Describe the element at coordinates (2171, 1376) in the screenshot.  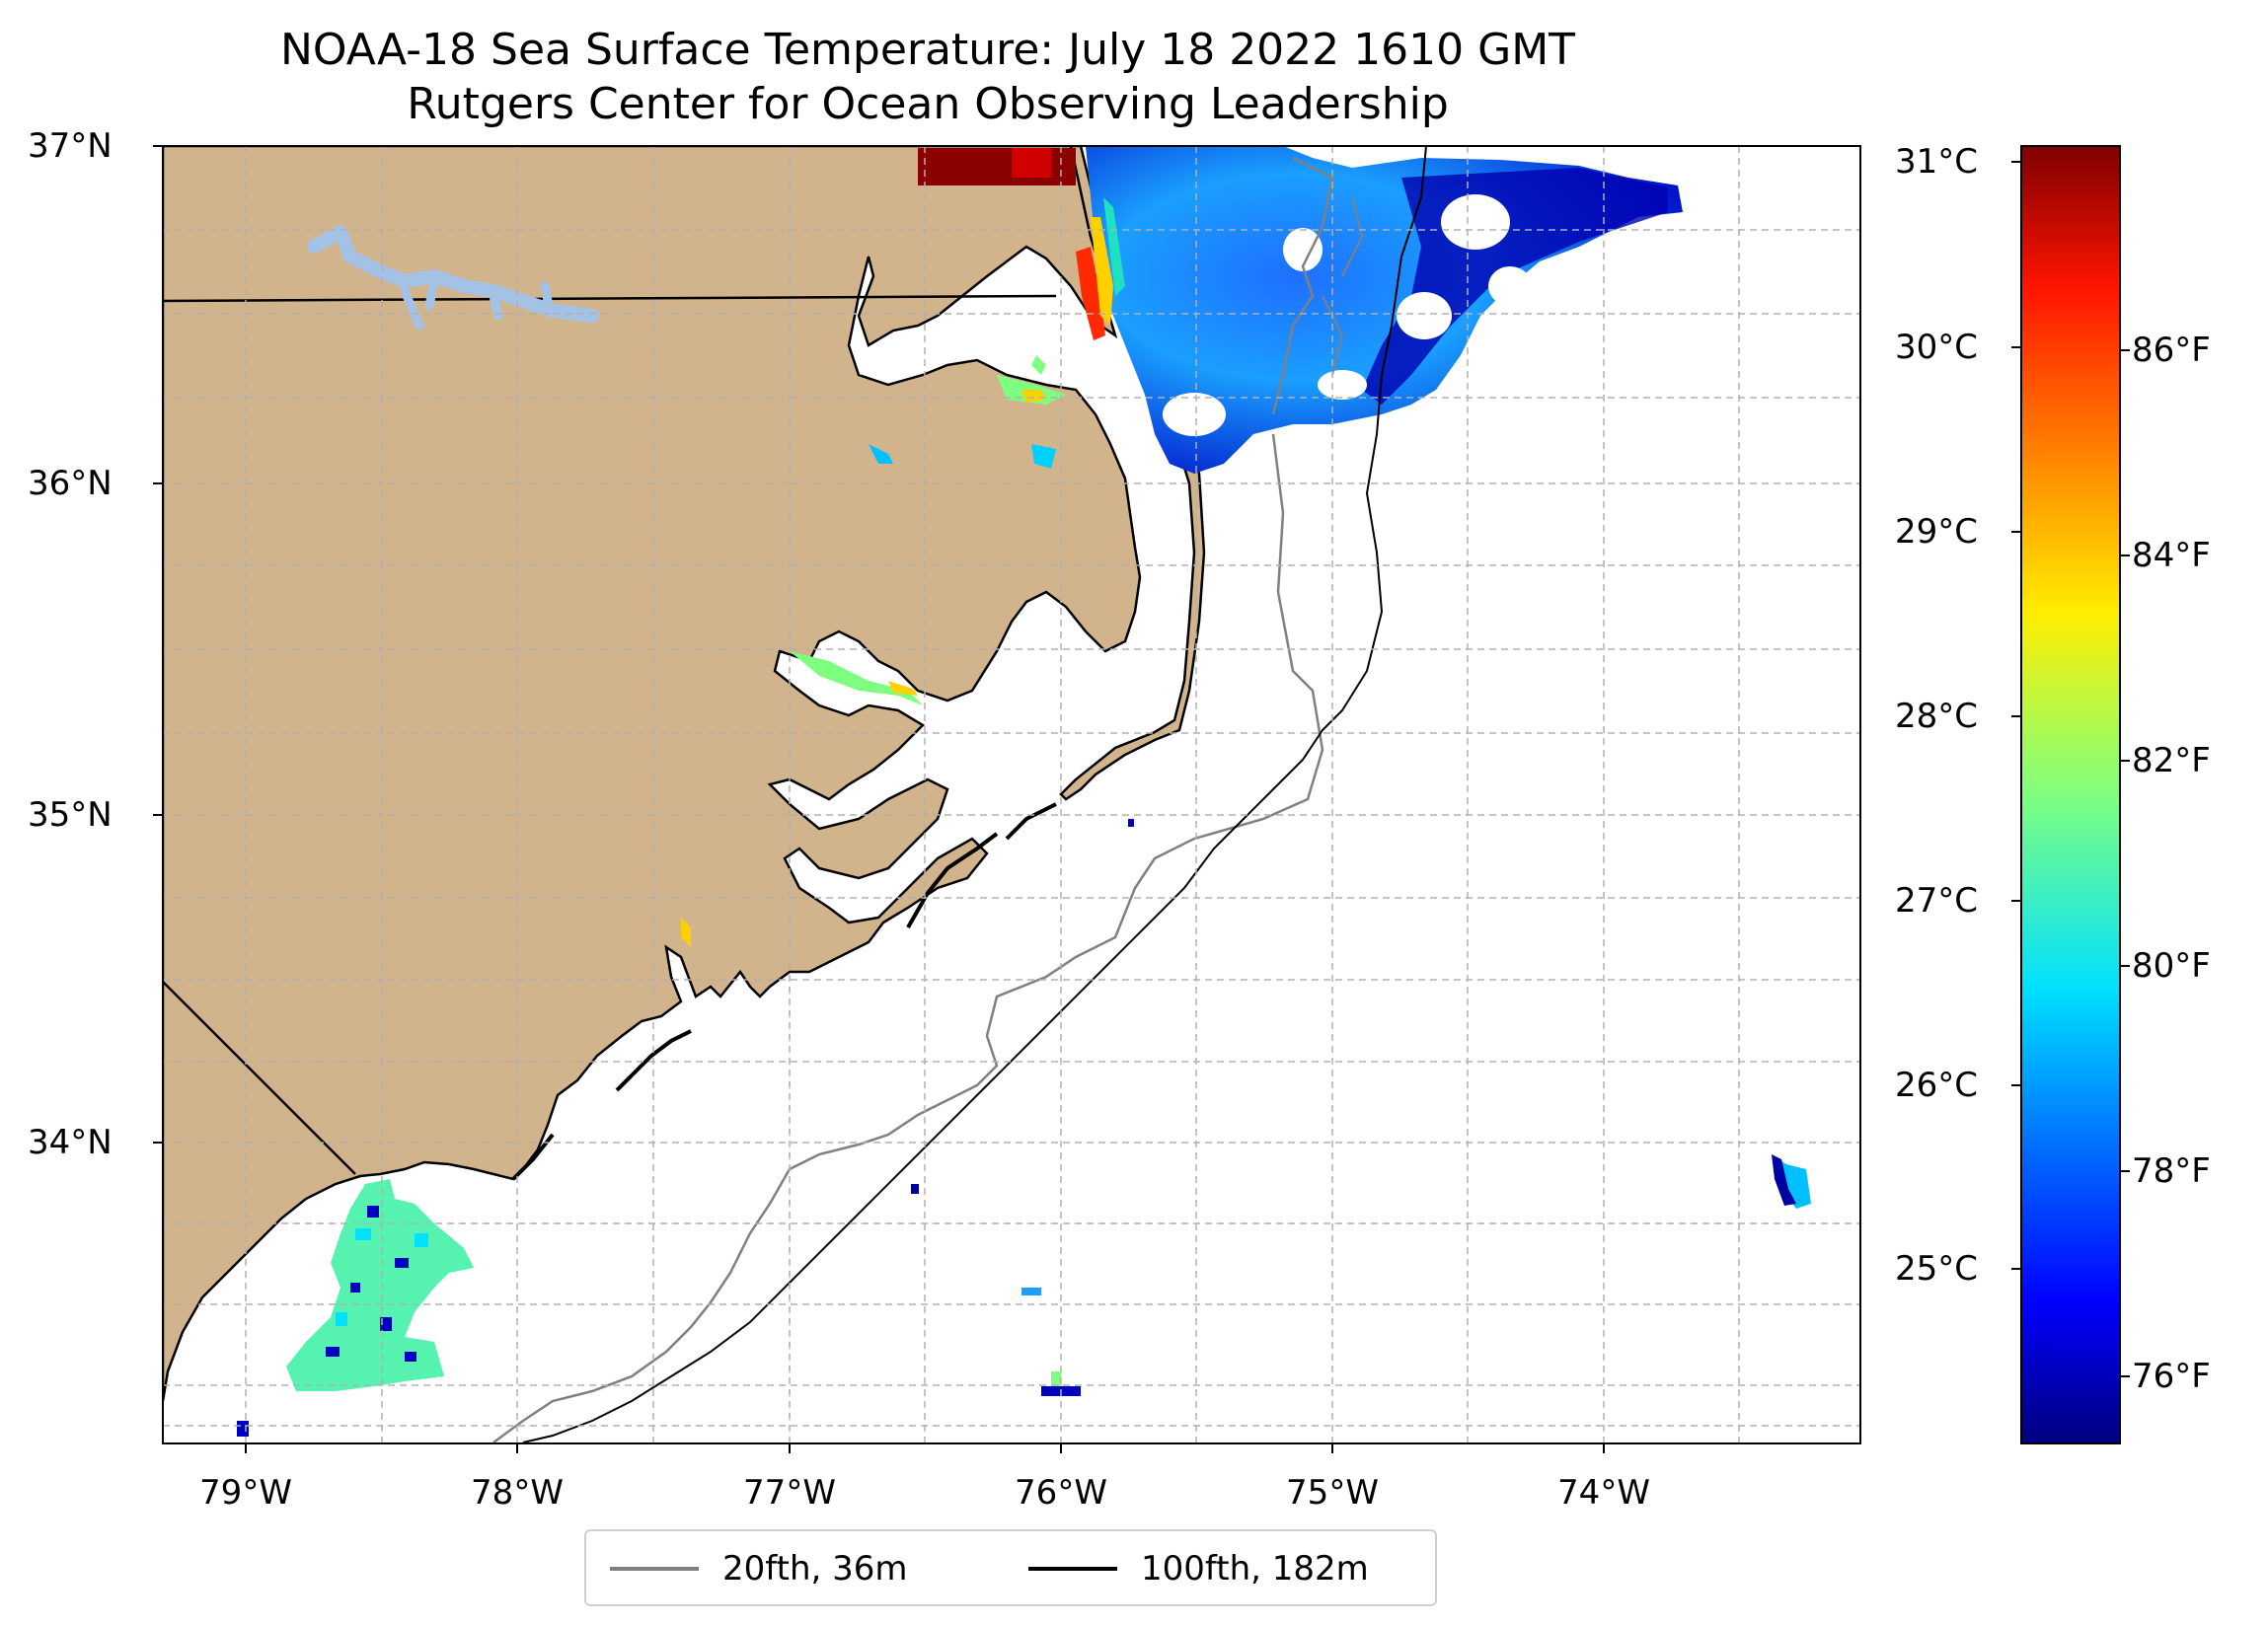
I see `colorbar-fahrenheit-label: 76°F` at that location.